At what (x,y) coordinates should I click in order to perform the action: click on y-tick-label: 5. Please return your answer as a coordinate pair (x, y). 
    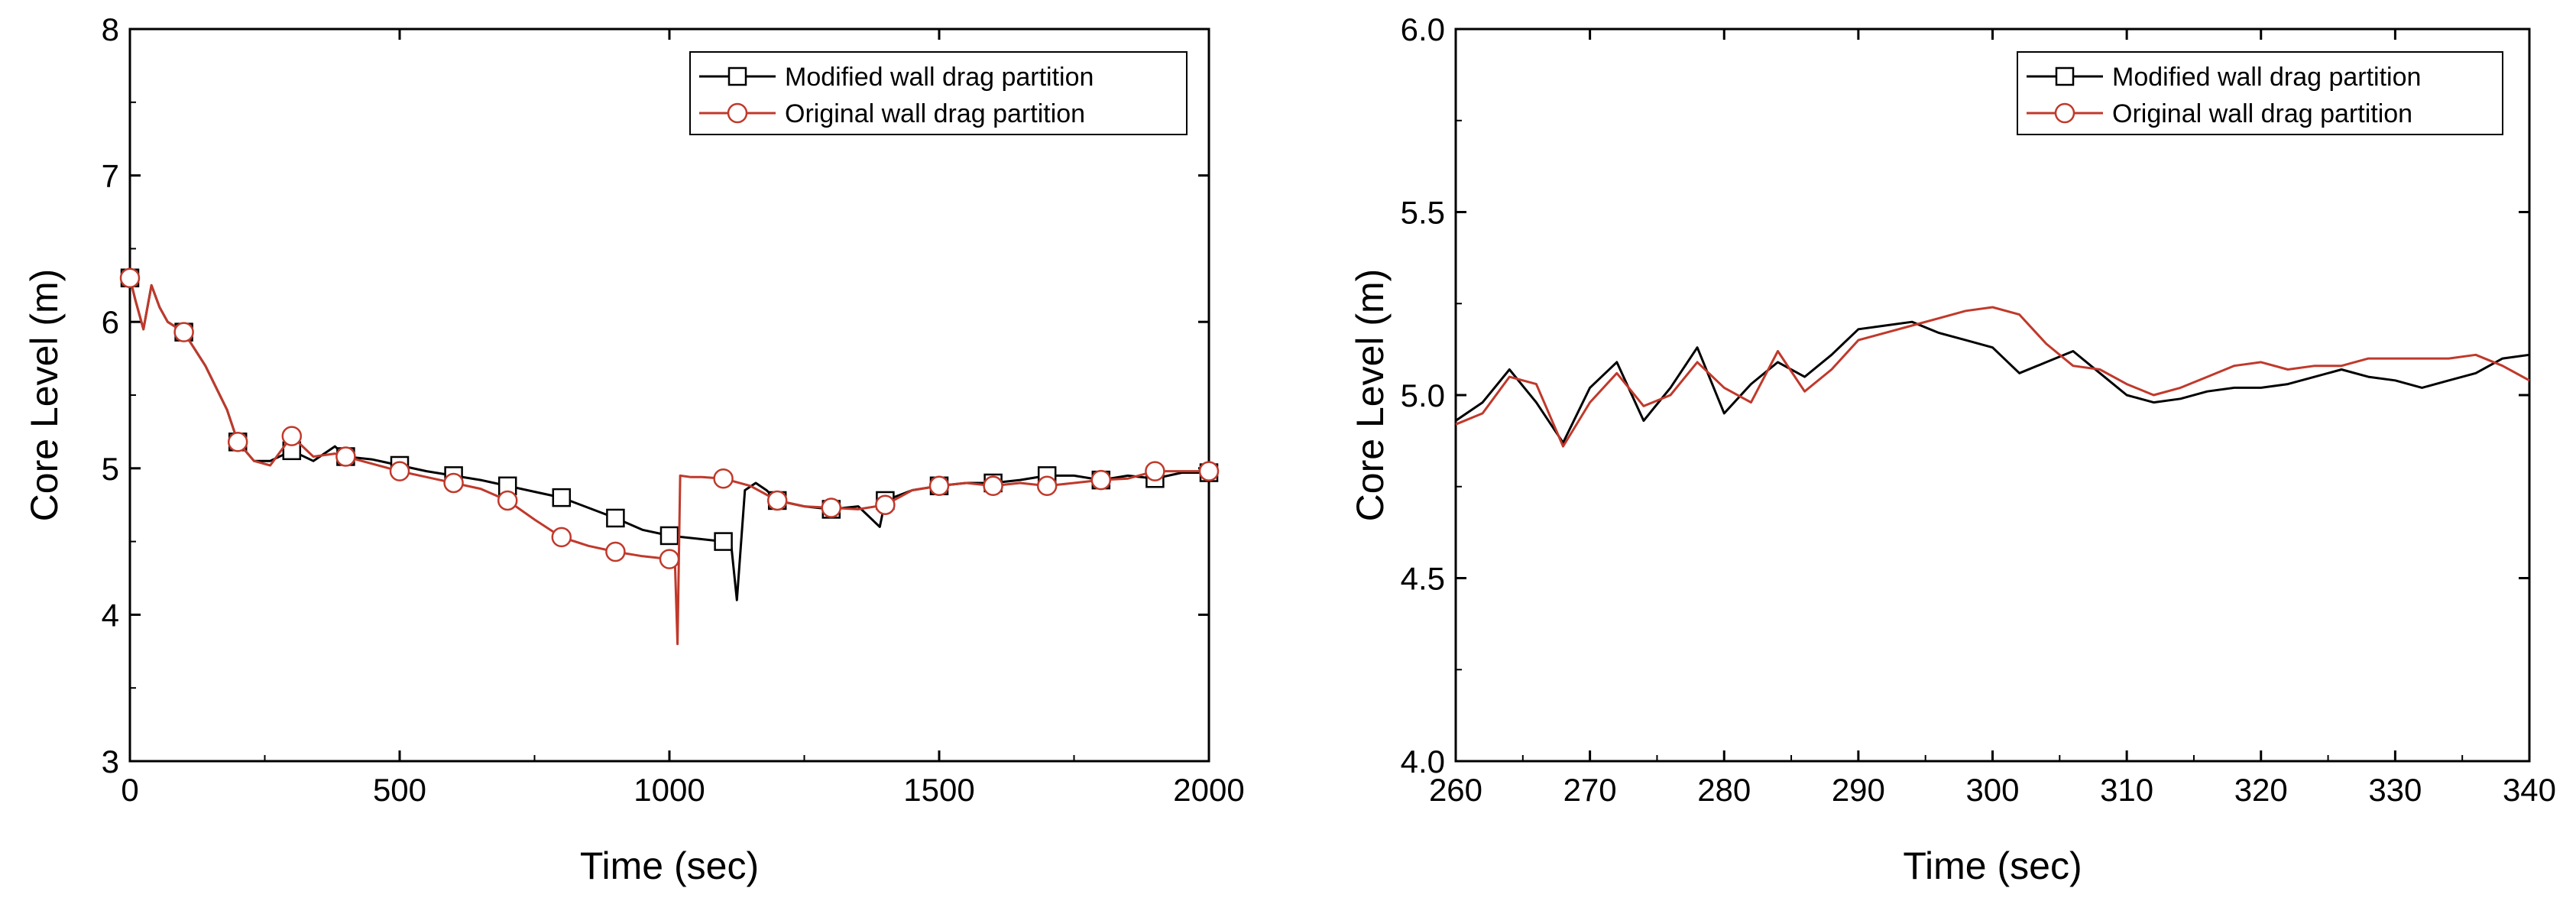
    Looking at the image, I should click on (110, 469).